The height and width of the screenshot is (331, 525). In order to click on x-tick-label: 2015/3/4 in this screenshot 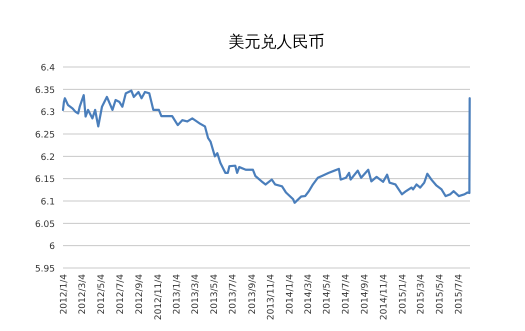, I will do `click(421, 294)`.